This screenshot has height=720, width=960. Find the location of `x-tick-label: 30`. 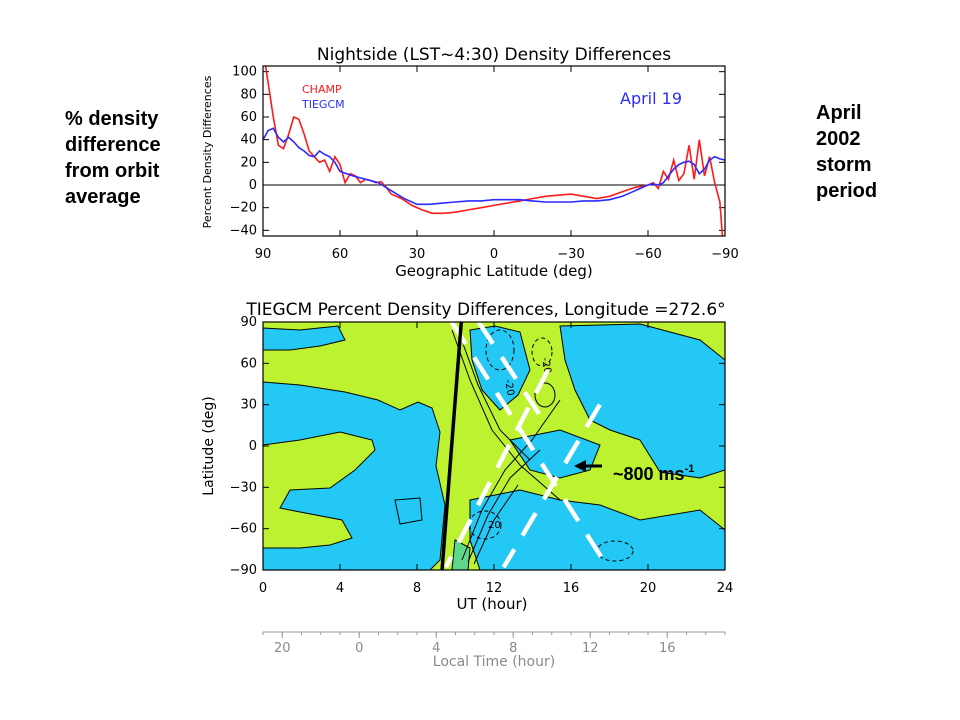

x-tick-label: 30 is located at coordinates (417, 254).